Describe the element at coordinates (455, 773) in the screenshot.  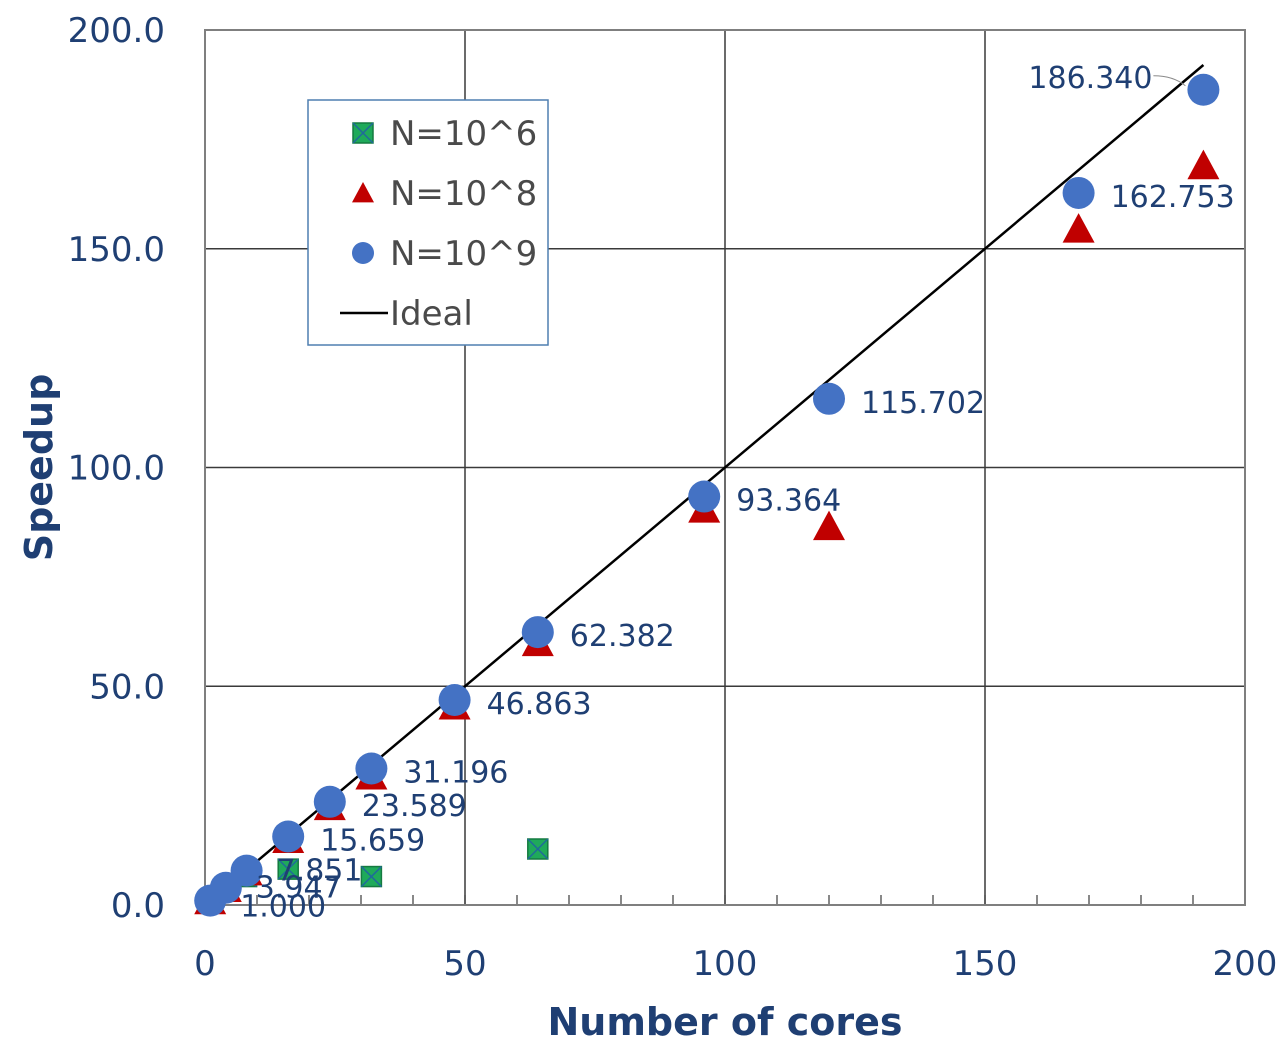
I see `data-label: 31.196` at that location.